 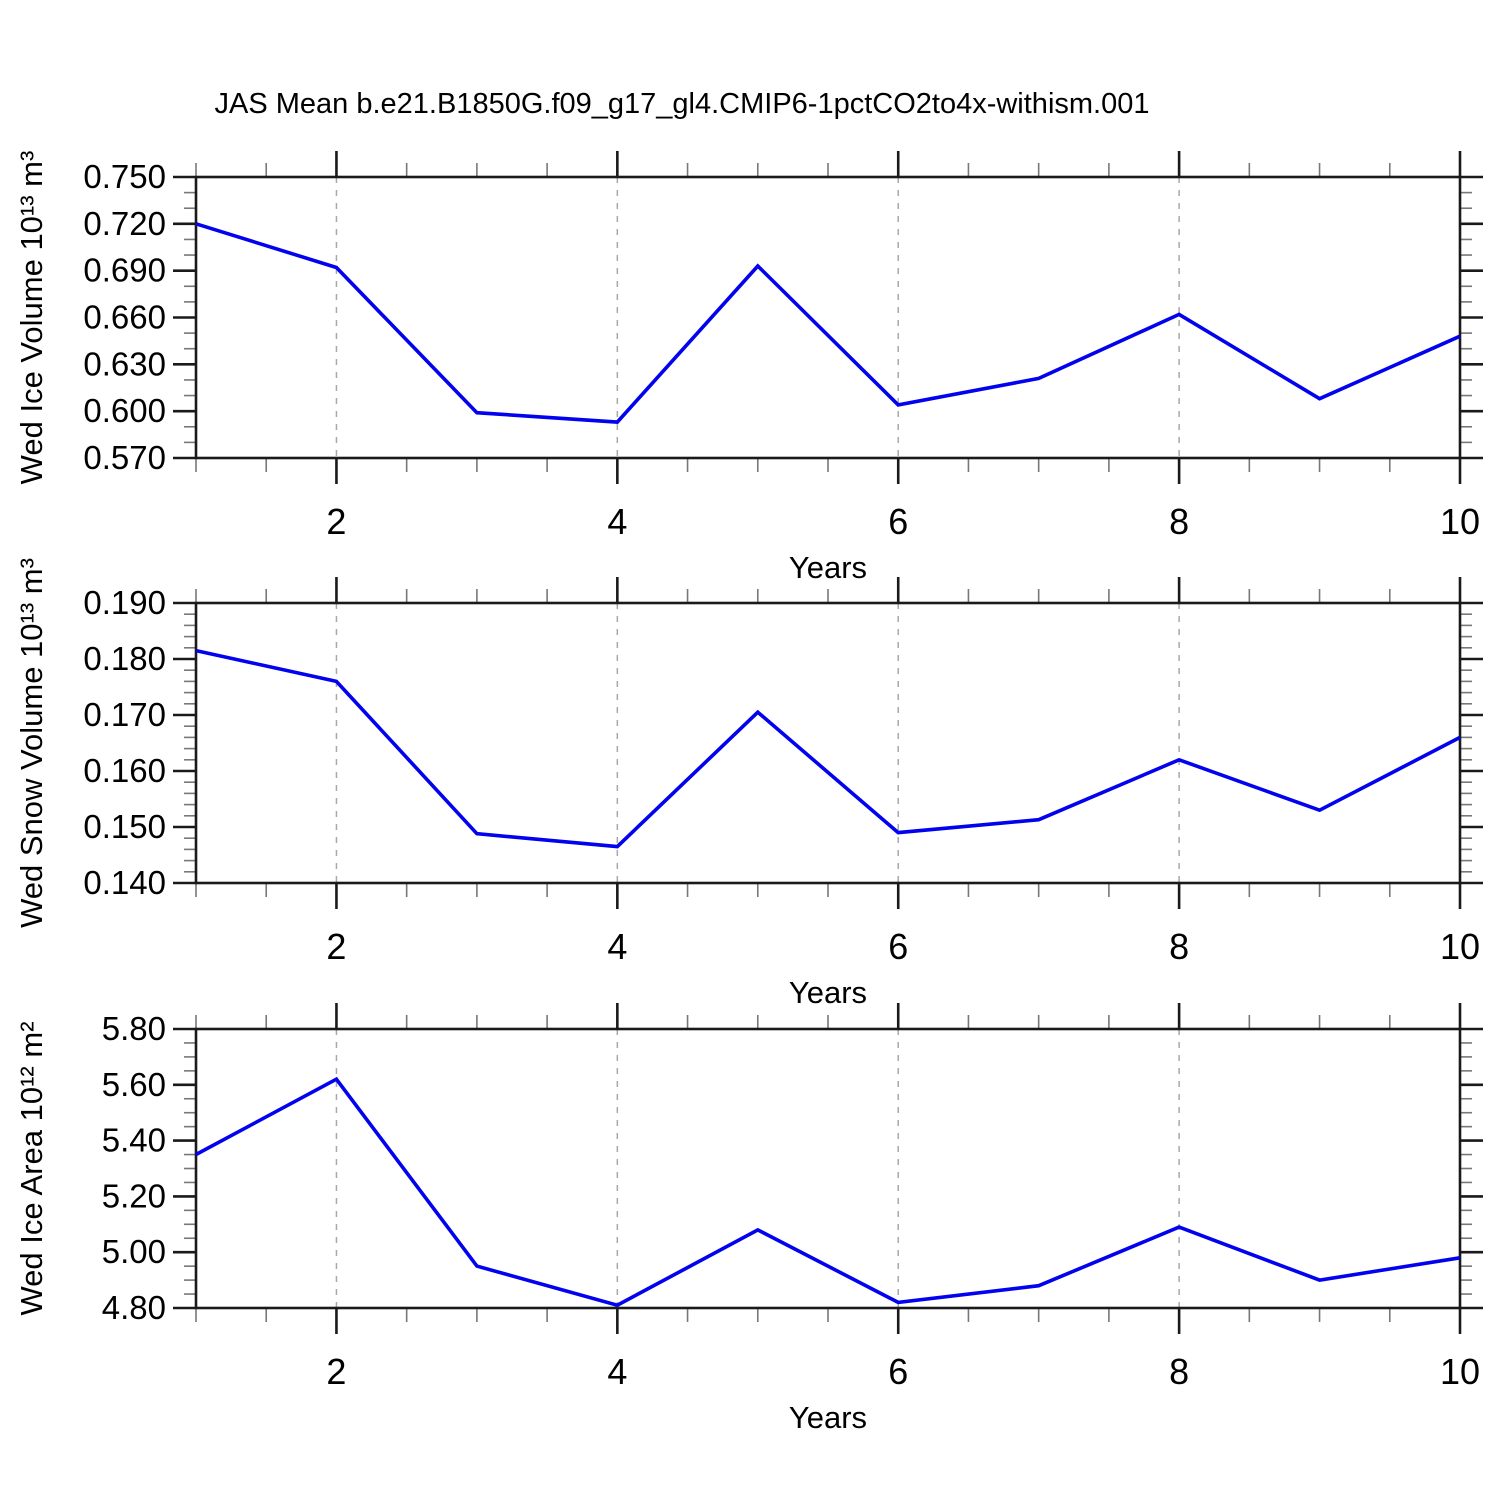 What do you see at coordinates (124, 176) in the screenshot?
I see `y-tick-label: 0.750` at bounding box center [124, 176].